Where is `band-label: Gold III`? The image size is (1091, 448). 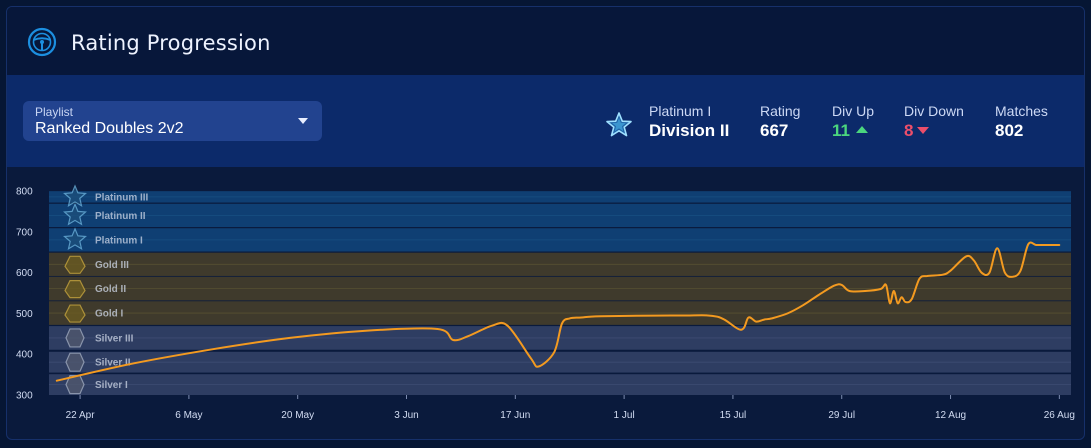 band-label: Gold III is located at coordinates (112, 265).